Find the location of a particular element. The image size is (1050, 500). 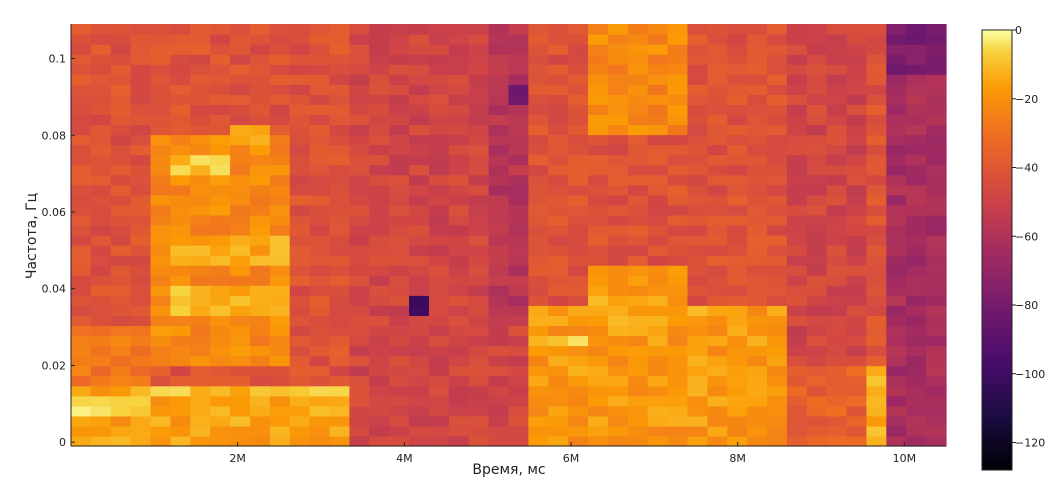

x-tick-label: 6M is located at coordinates (571, 458).